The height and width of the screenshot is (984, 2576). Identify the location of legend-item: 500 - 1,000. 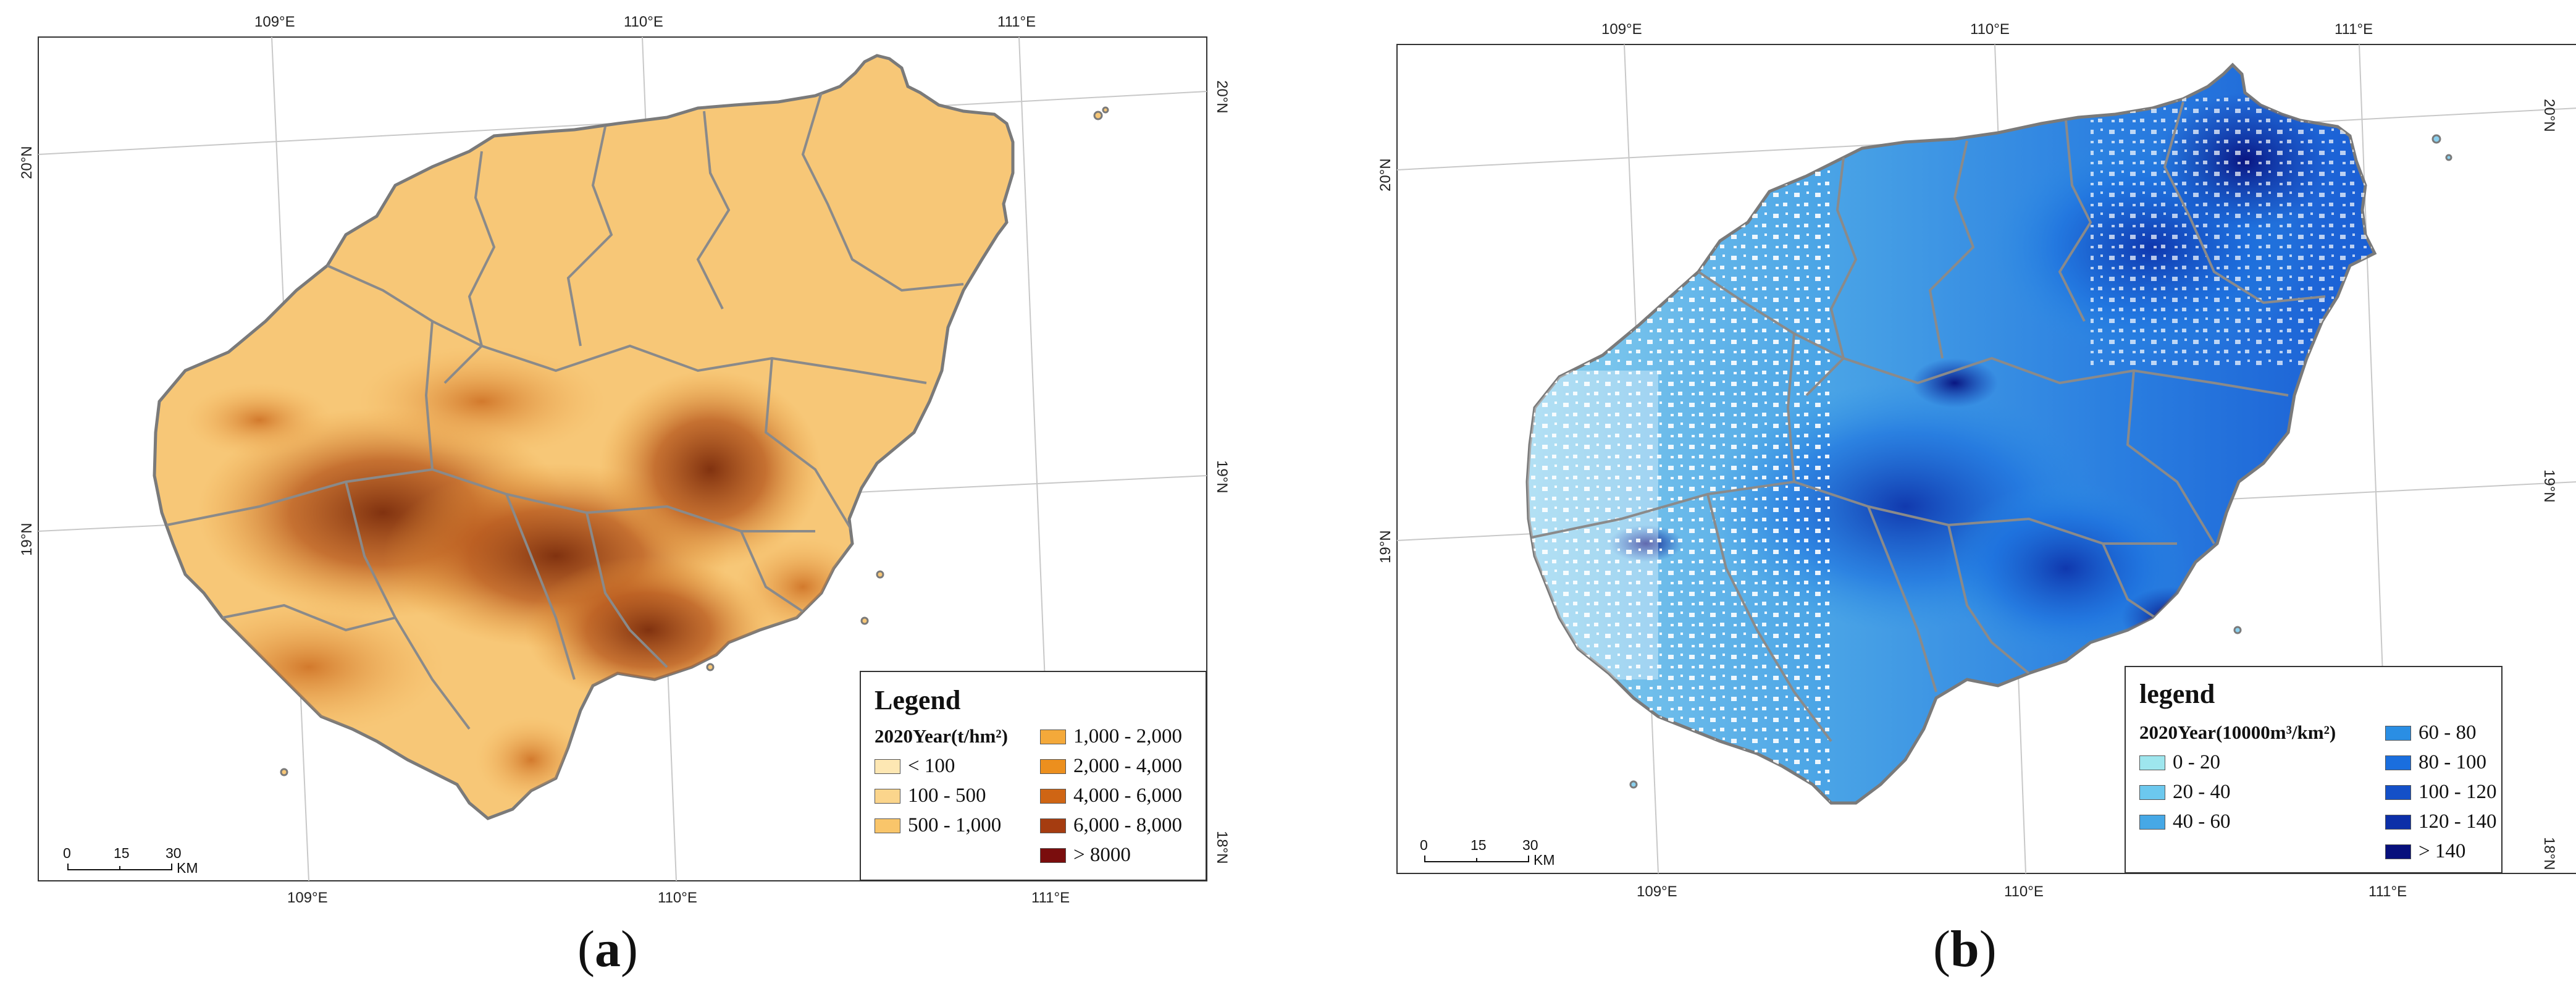
(938, 825).